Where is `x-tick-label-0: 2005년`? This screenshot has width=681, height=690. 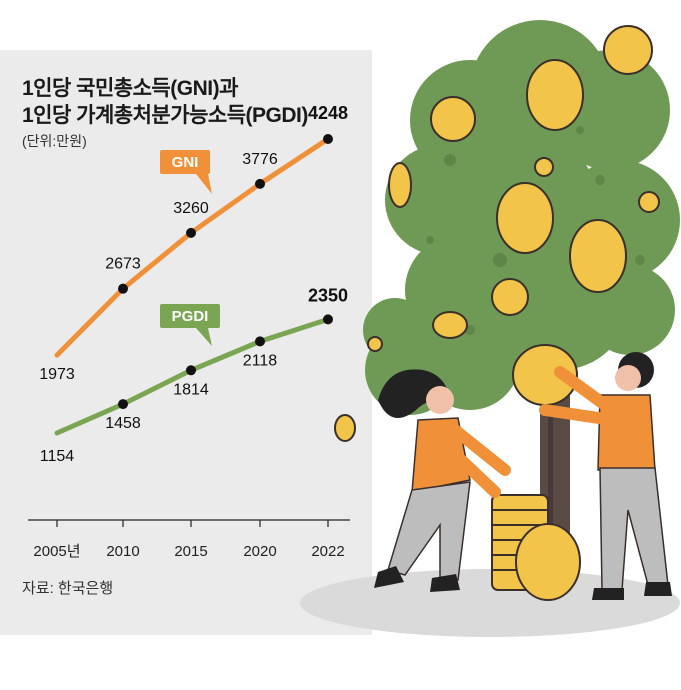
x-tick-label-0: 2005년 is located at coordinates (56, 551).